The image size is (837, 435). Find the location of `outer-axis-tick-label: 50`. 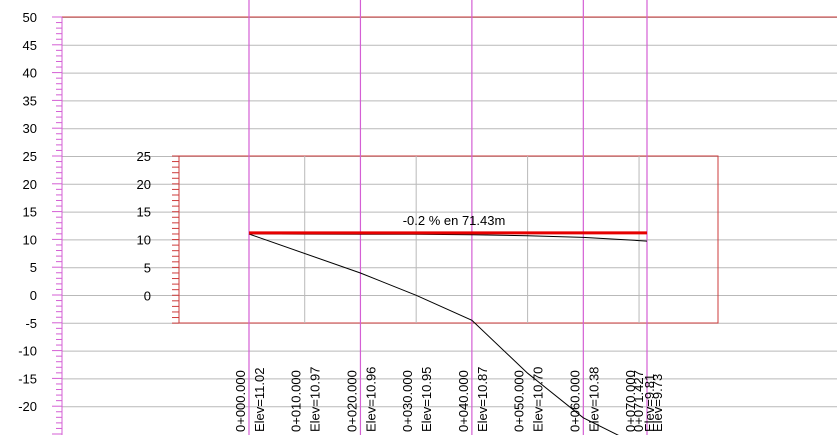

outer-axis-tick-label: 50 is located at coordinates (30, 17).